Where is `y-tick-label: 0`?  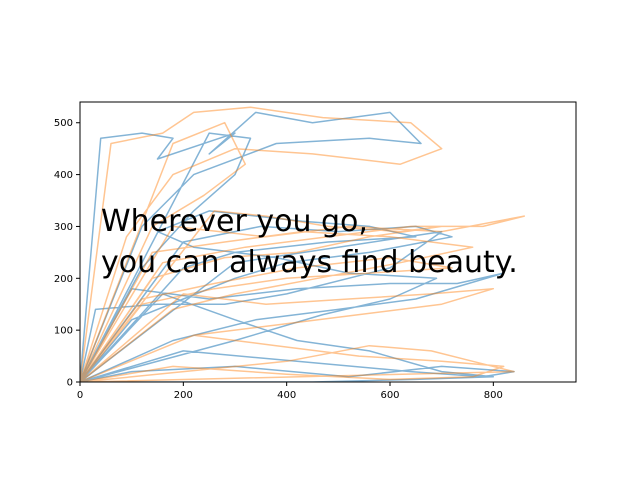
y-tick-label: 0 is located at coordinates (70, 383).